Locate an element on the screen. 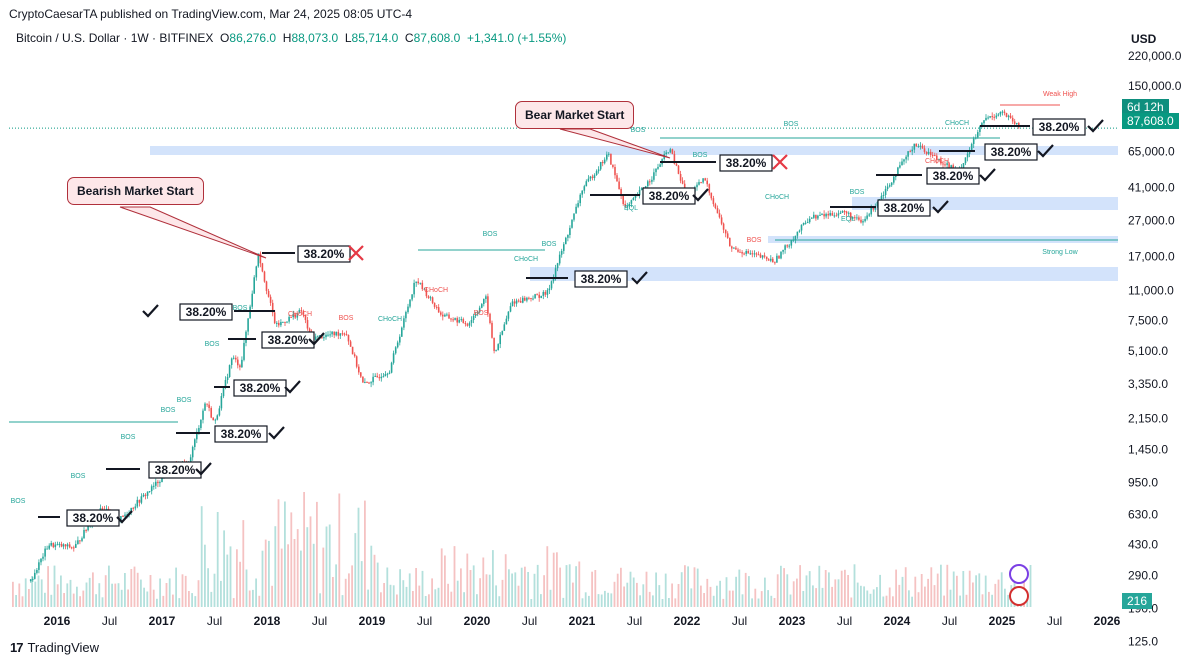  currency-label: USD is located at coordinates (1144, 39).